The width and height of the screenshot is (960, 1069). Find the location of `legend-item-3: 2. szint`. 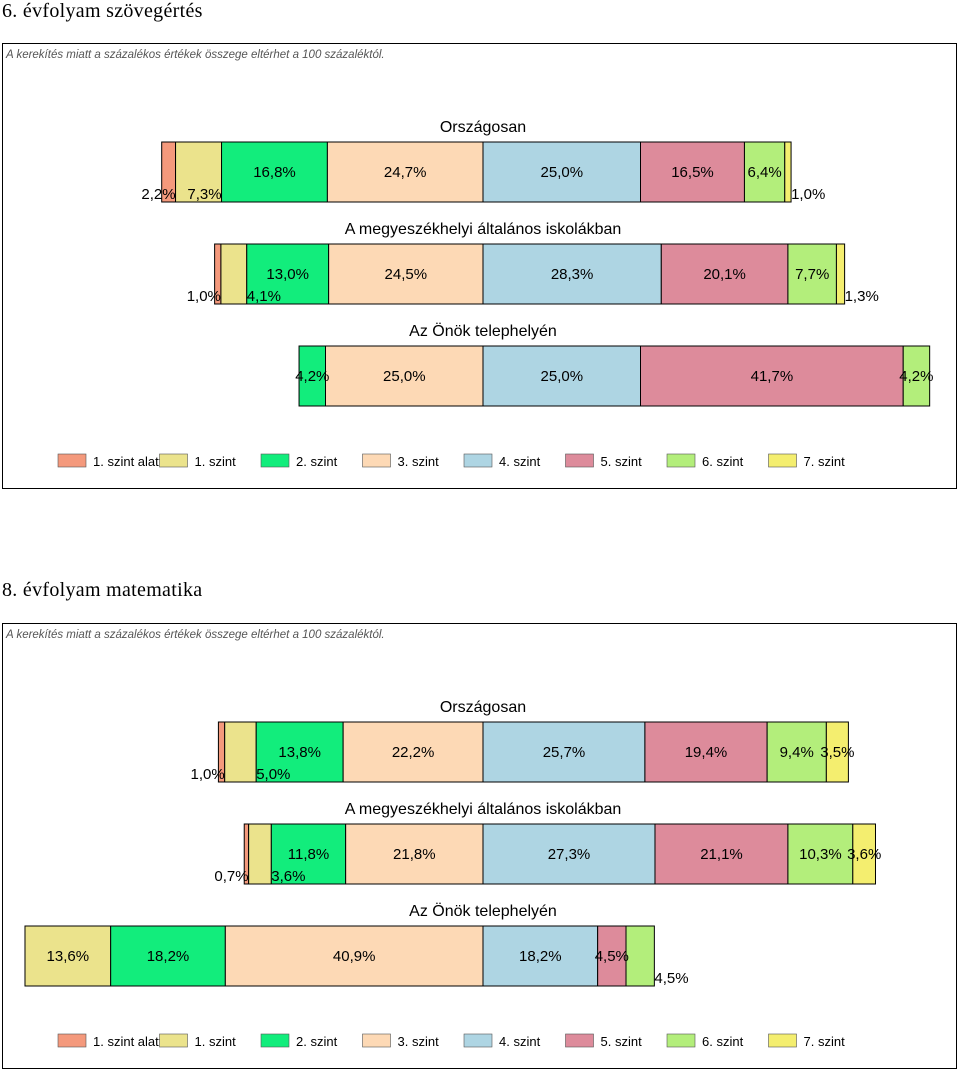

legend-item-3: 2. szint is located at coordinates (299, 461).